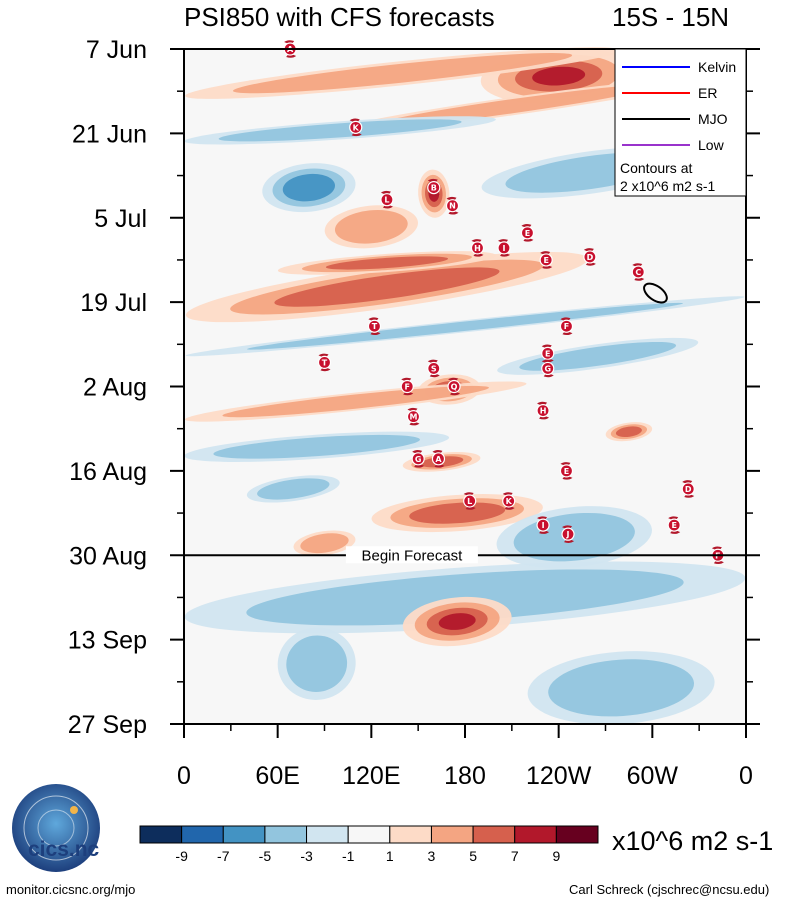 Image resolution: width=809 pixels, height=907 pixels. I want to click on storm-marker: A, so click(438, 459).